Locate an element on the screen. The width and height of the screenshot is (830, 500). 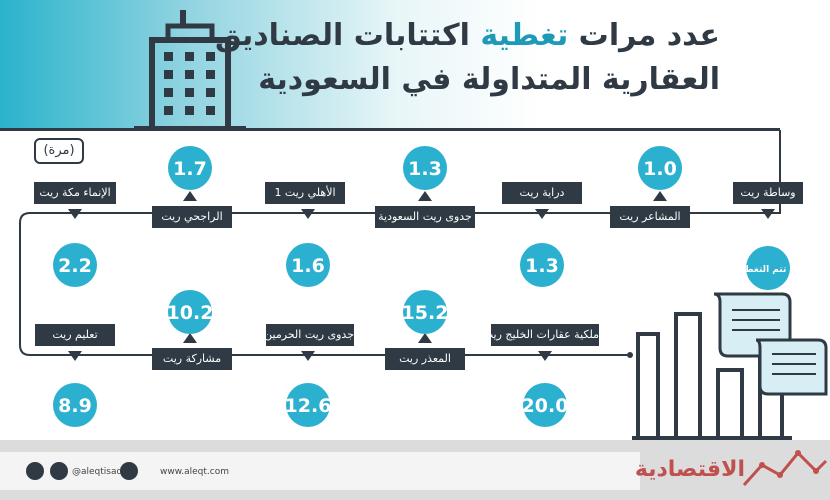
category-label: الراجحي ريت is located at coordinates (192, 217).